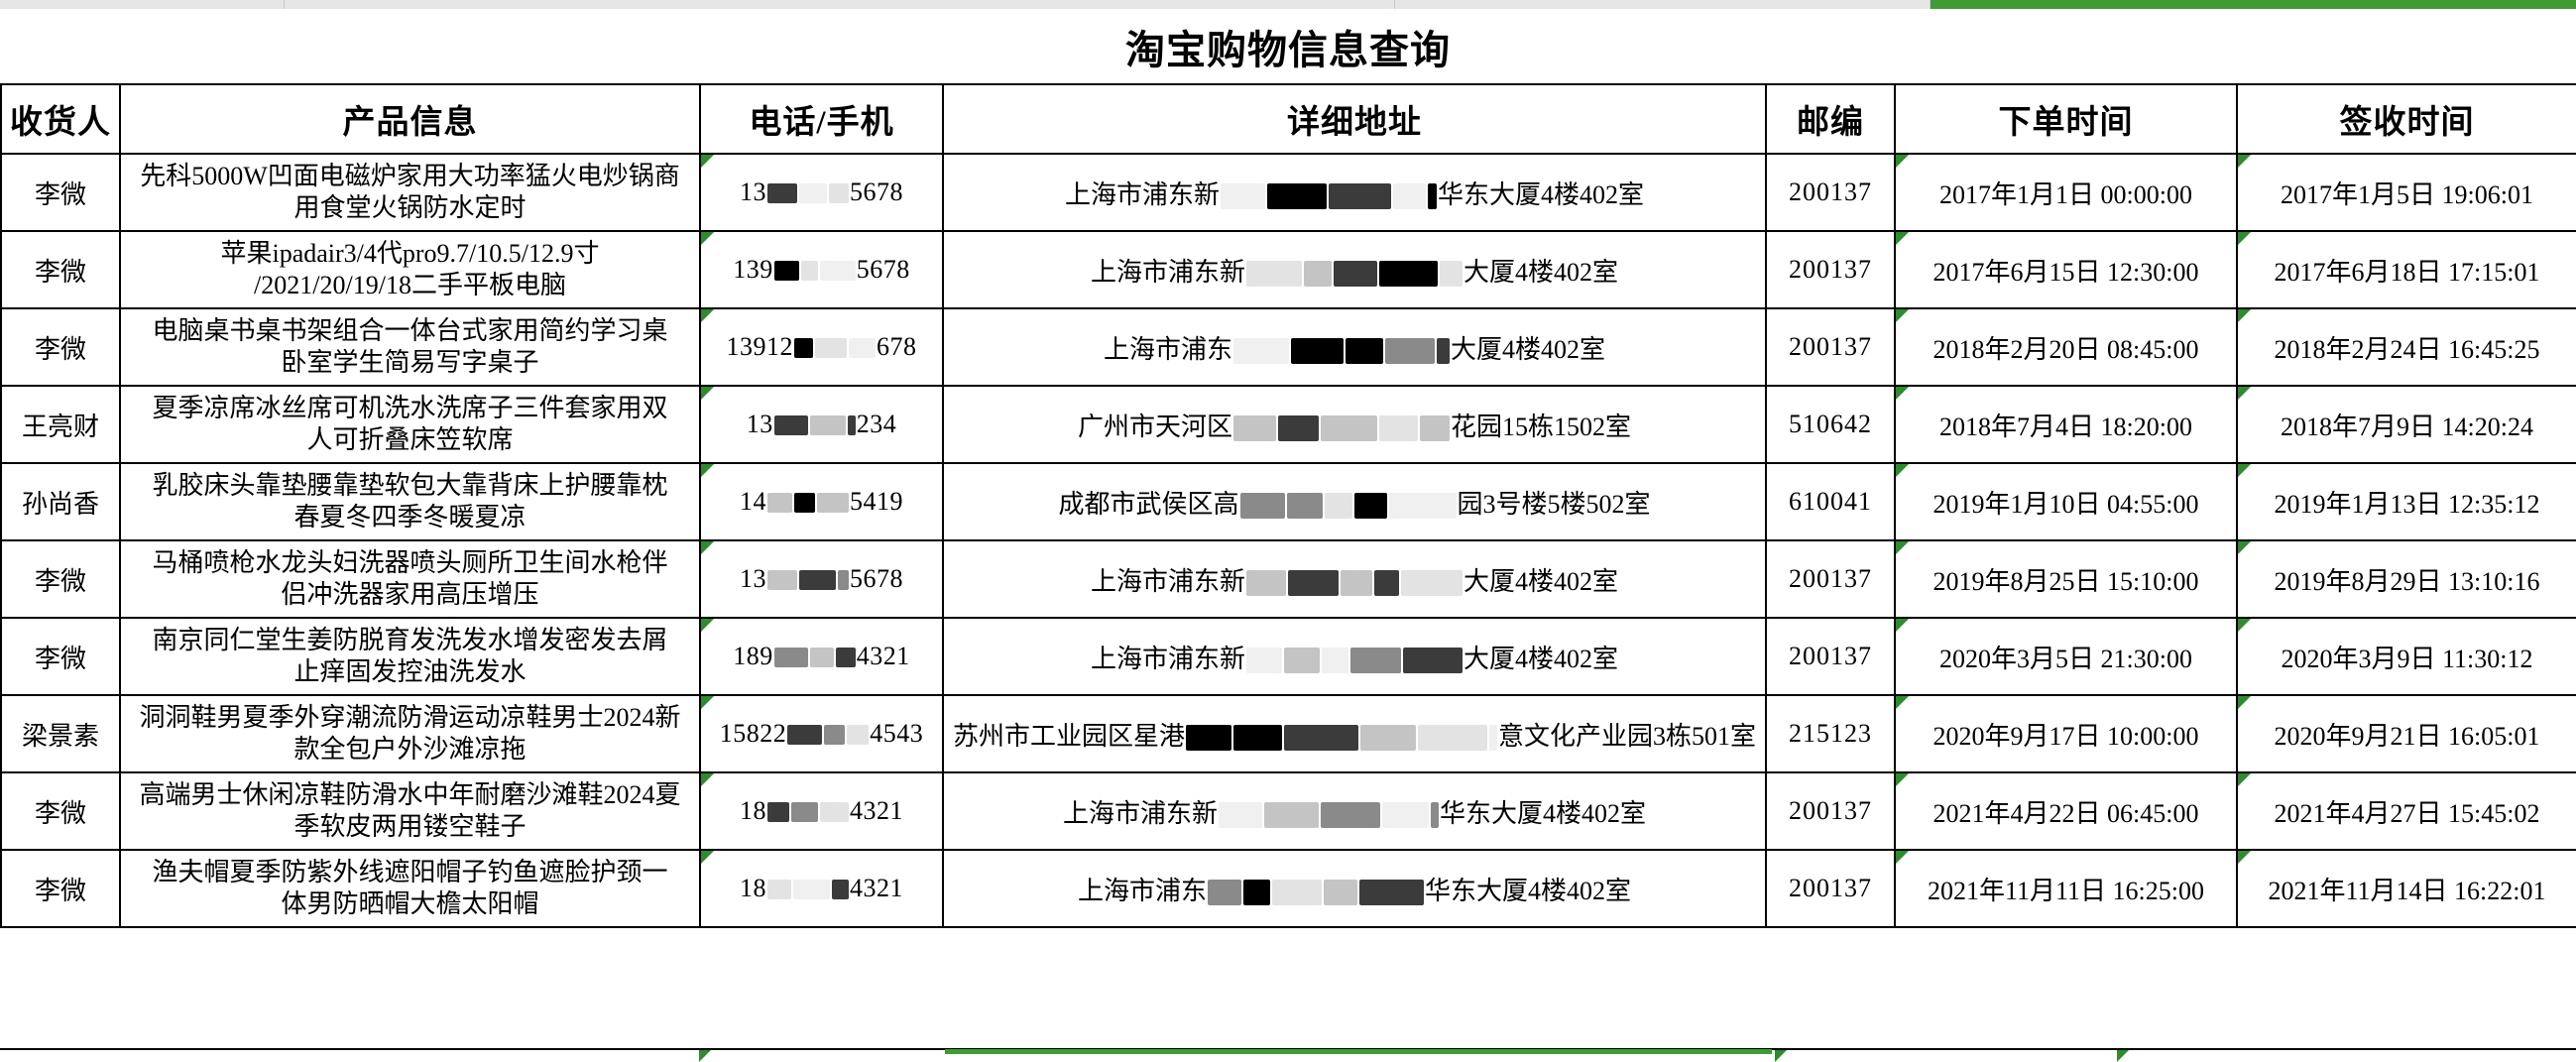 Image resolution: width=2576 pixels, height=1062 pixels. What do you see at coordinates (821, 733) in the screenshot?
I see `cell-phone: 15822 4543` at bounding box center [821, 733].